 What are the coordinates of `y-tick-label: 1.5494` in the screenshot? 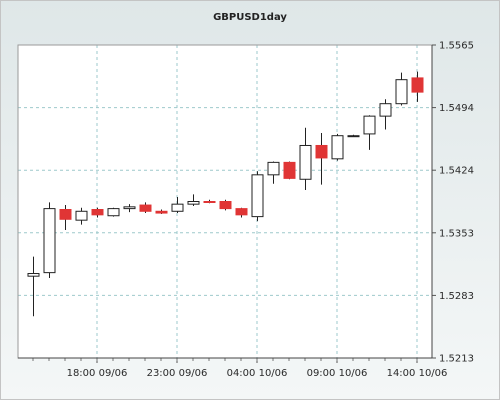 It's located at (456, 108).